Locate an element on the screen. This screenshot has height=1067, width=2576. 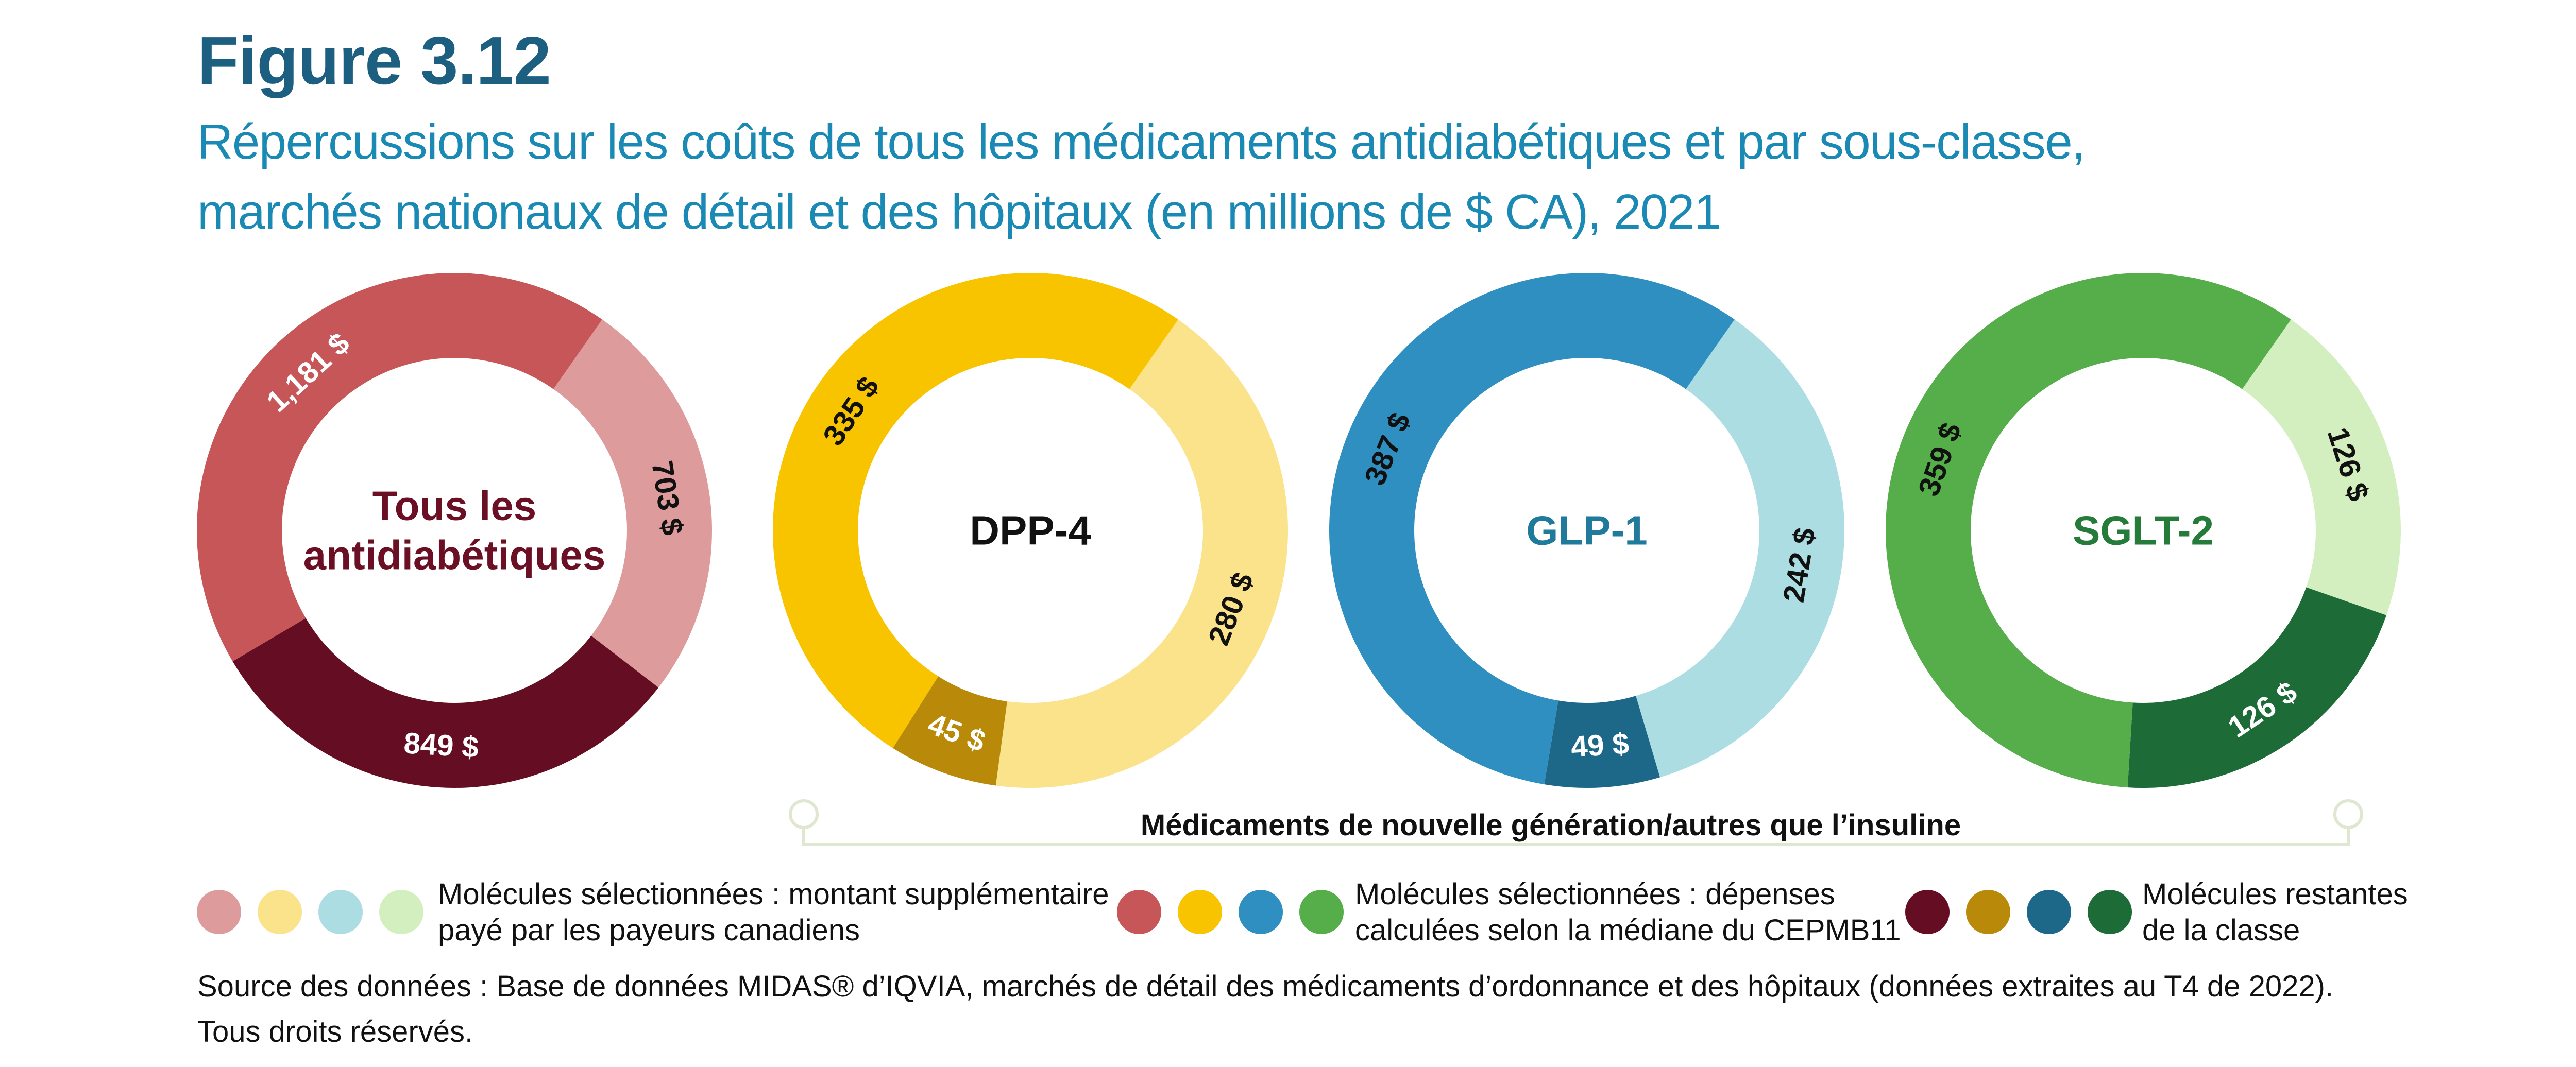
donut-0-label-restantes: 849 $ is located at coordinates (441, 745).